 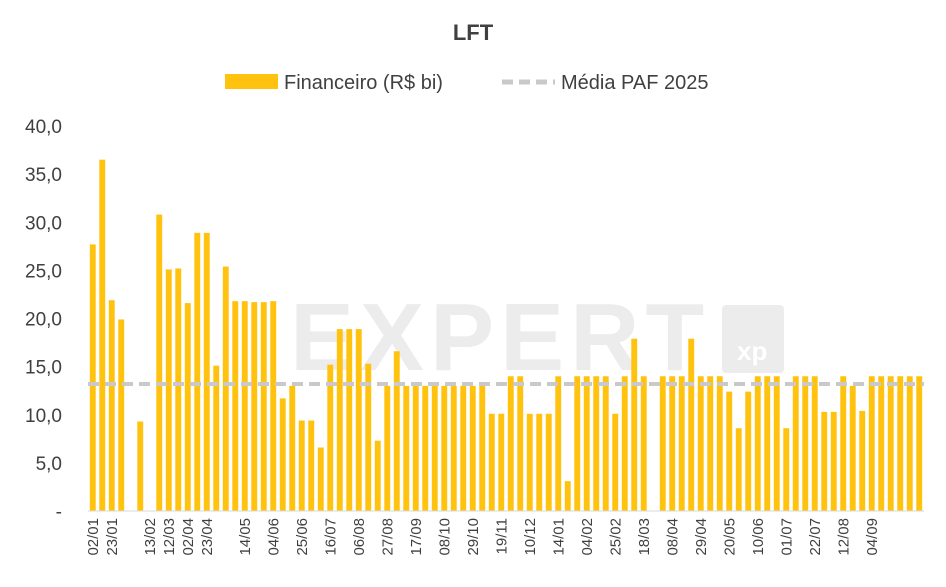 I want to click on x-tick-label: 06/08, so click(x=359, y=537).